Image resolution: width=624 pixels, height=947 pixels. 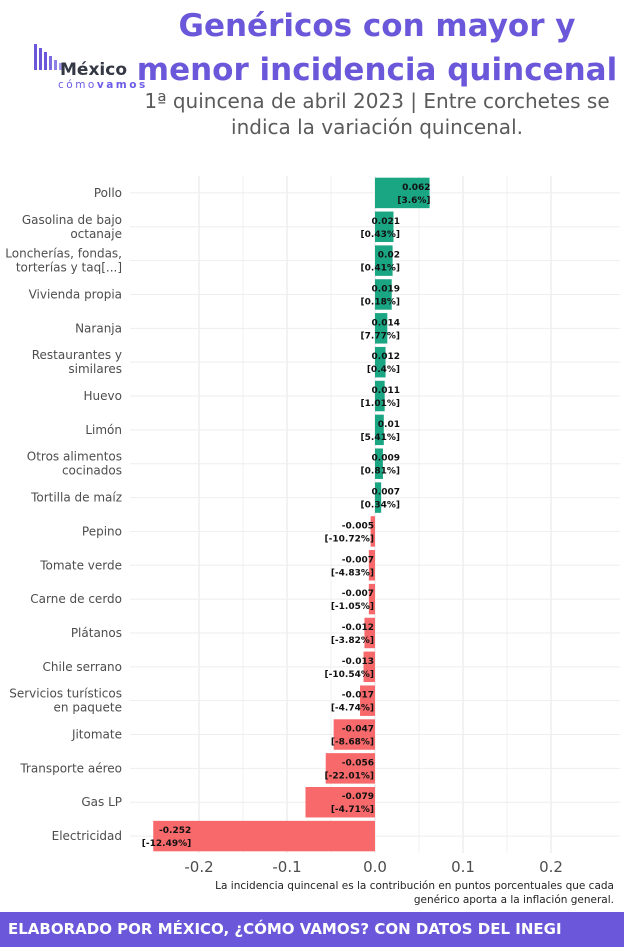 What do you see at coordinates (352, 641) in the screenshot?
I see `variation-label: [-3.82%]` at bounding box center [352, 641].